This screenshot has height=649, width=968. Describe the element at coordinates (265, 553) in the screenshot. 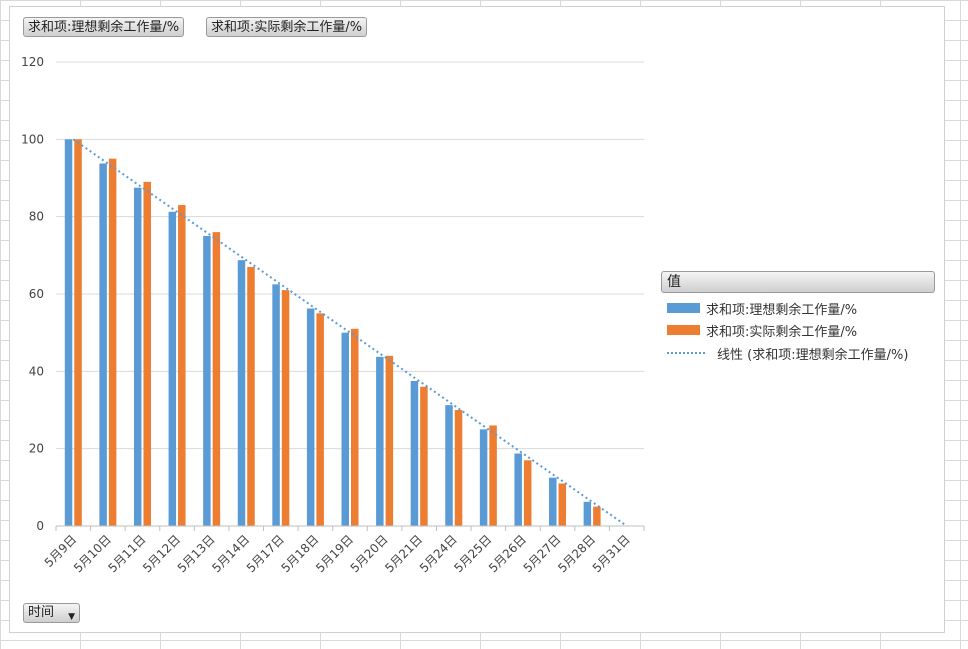

I see `x-tick-label: 5月17日` at that location.